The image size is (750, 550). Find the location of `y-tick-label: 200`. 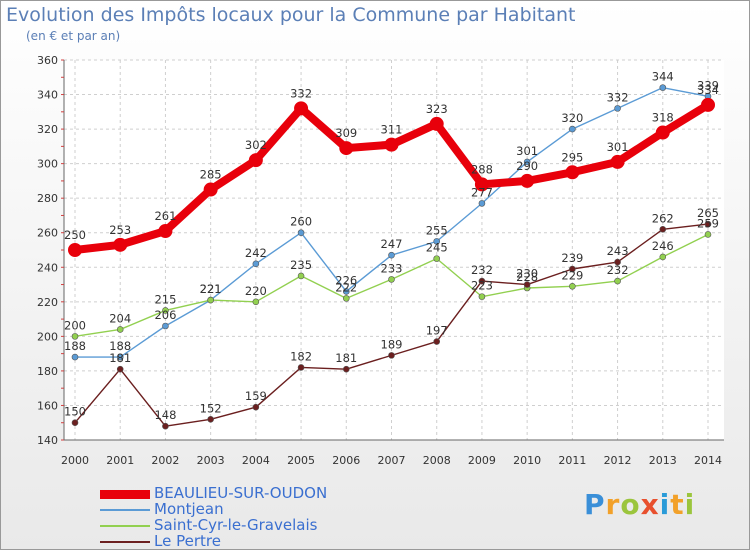

y-tick-label: 200 is located at coordinates (47, 336).